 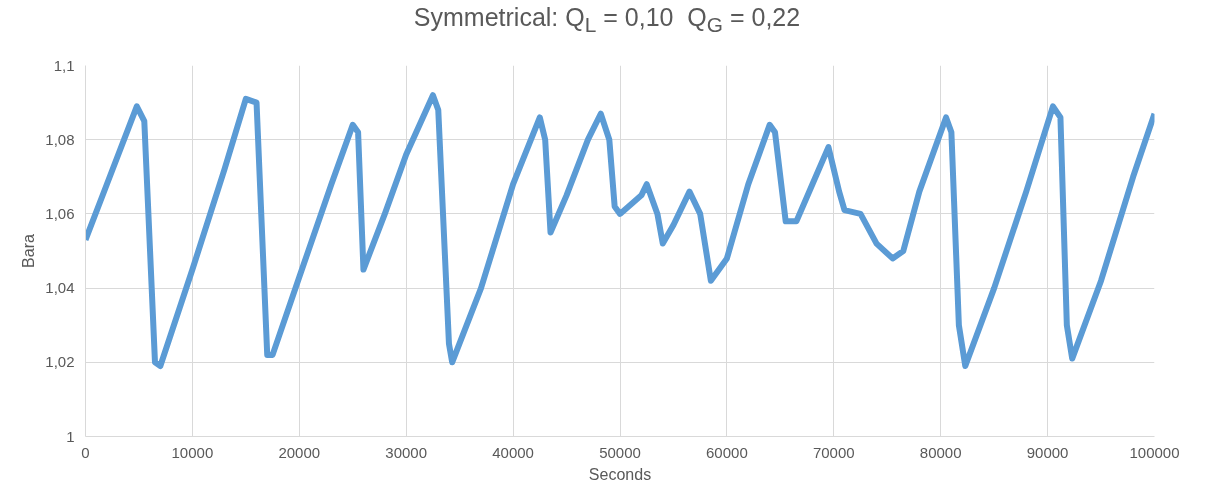 I want to click on x-tick-label: 100000, so click(x=1154, y=452).